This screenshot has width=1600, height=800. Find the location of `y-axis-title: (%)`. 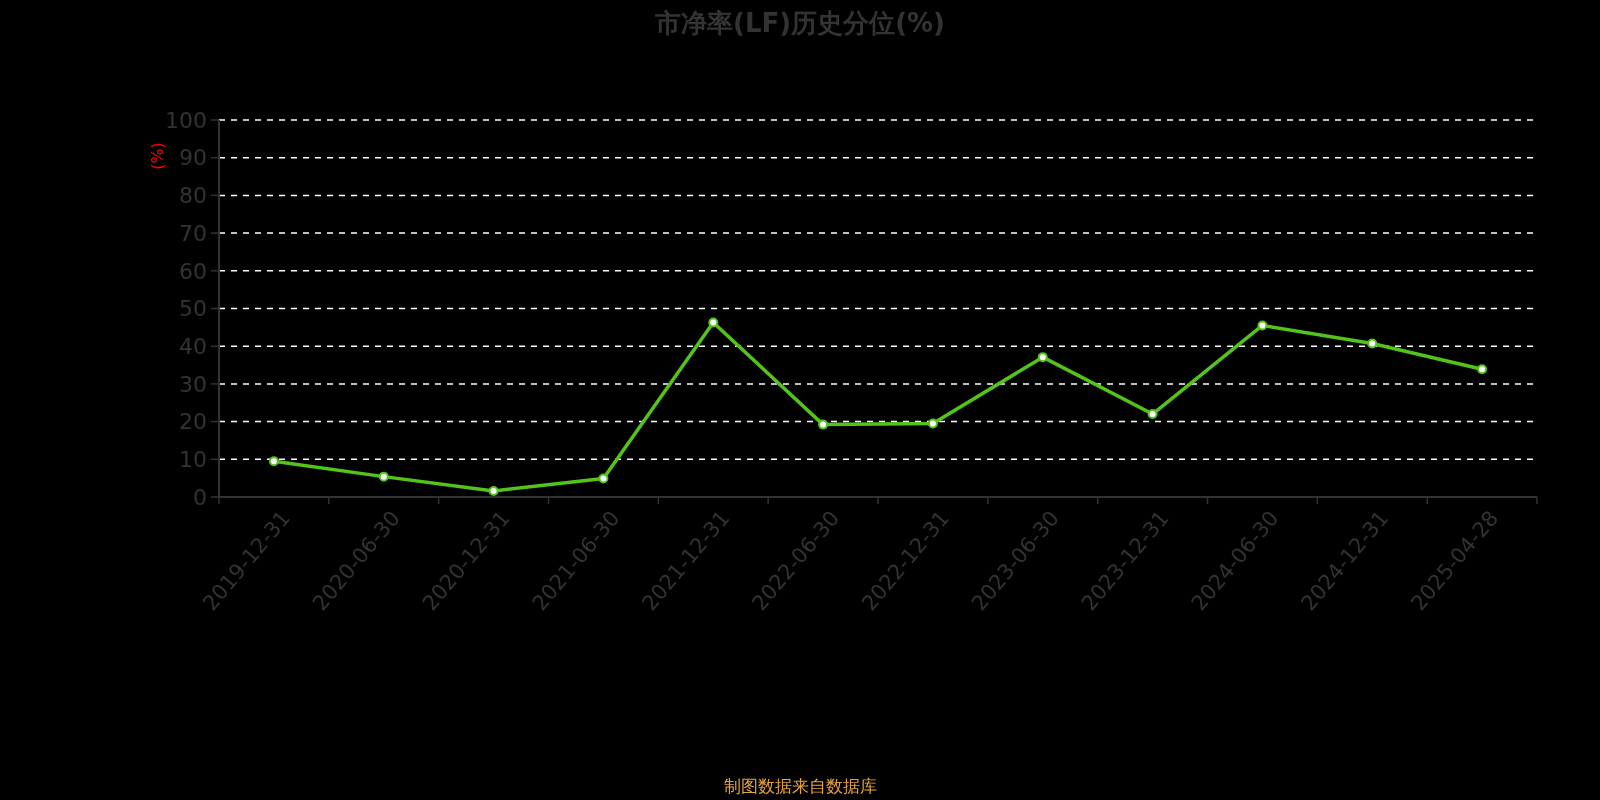

y-axis-title: (%) is located at coordinates (157, 156).